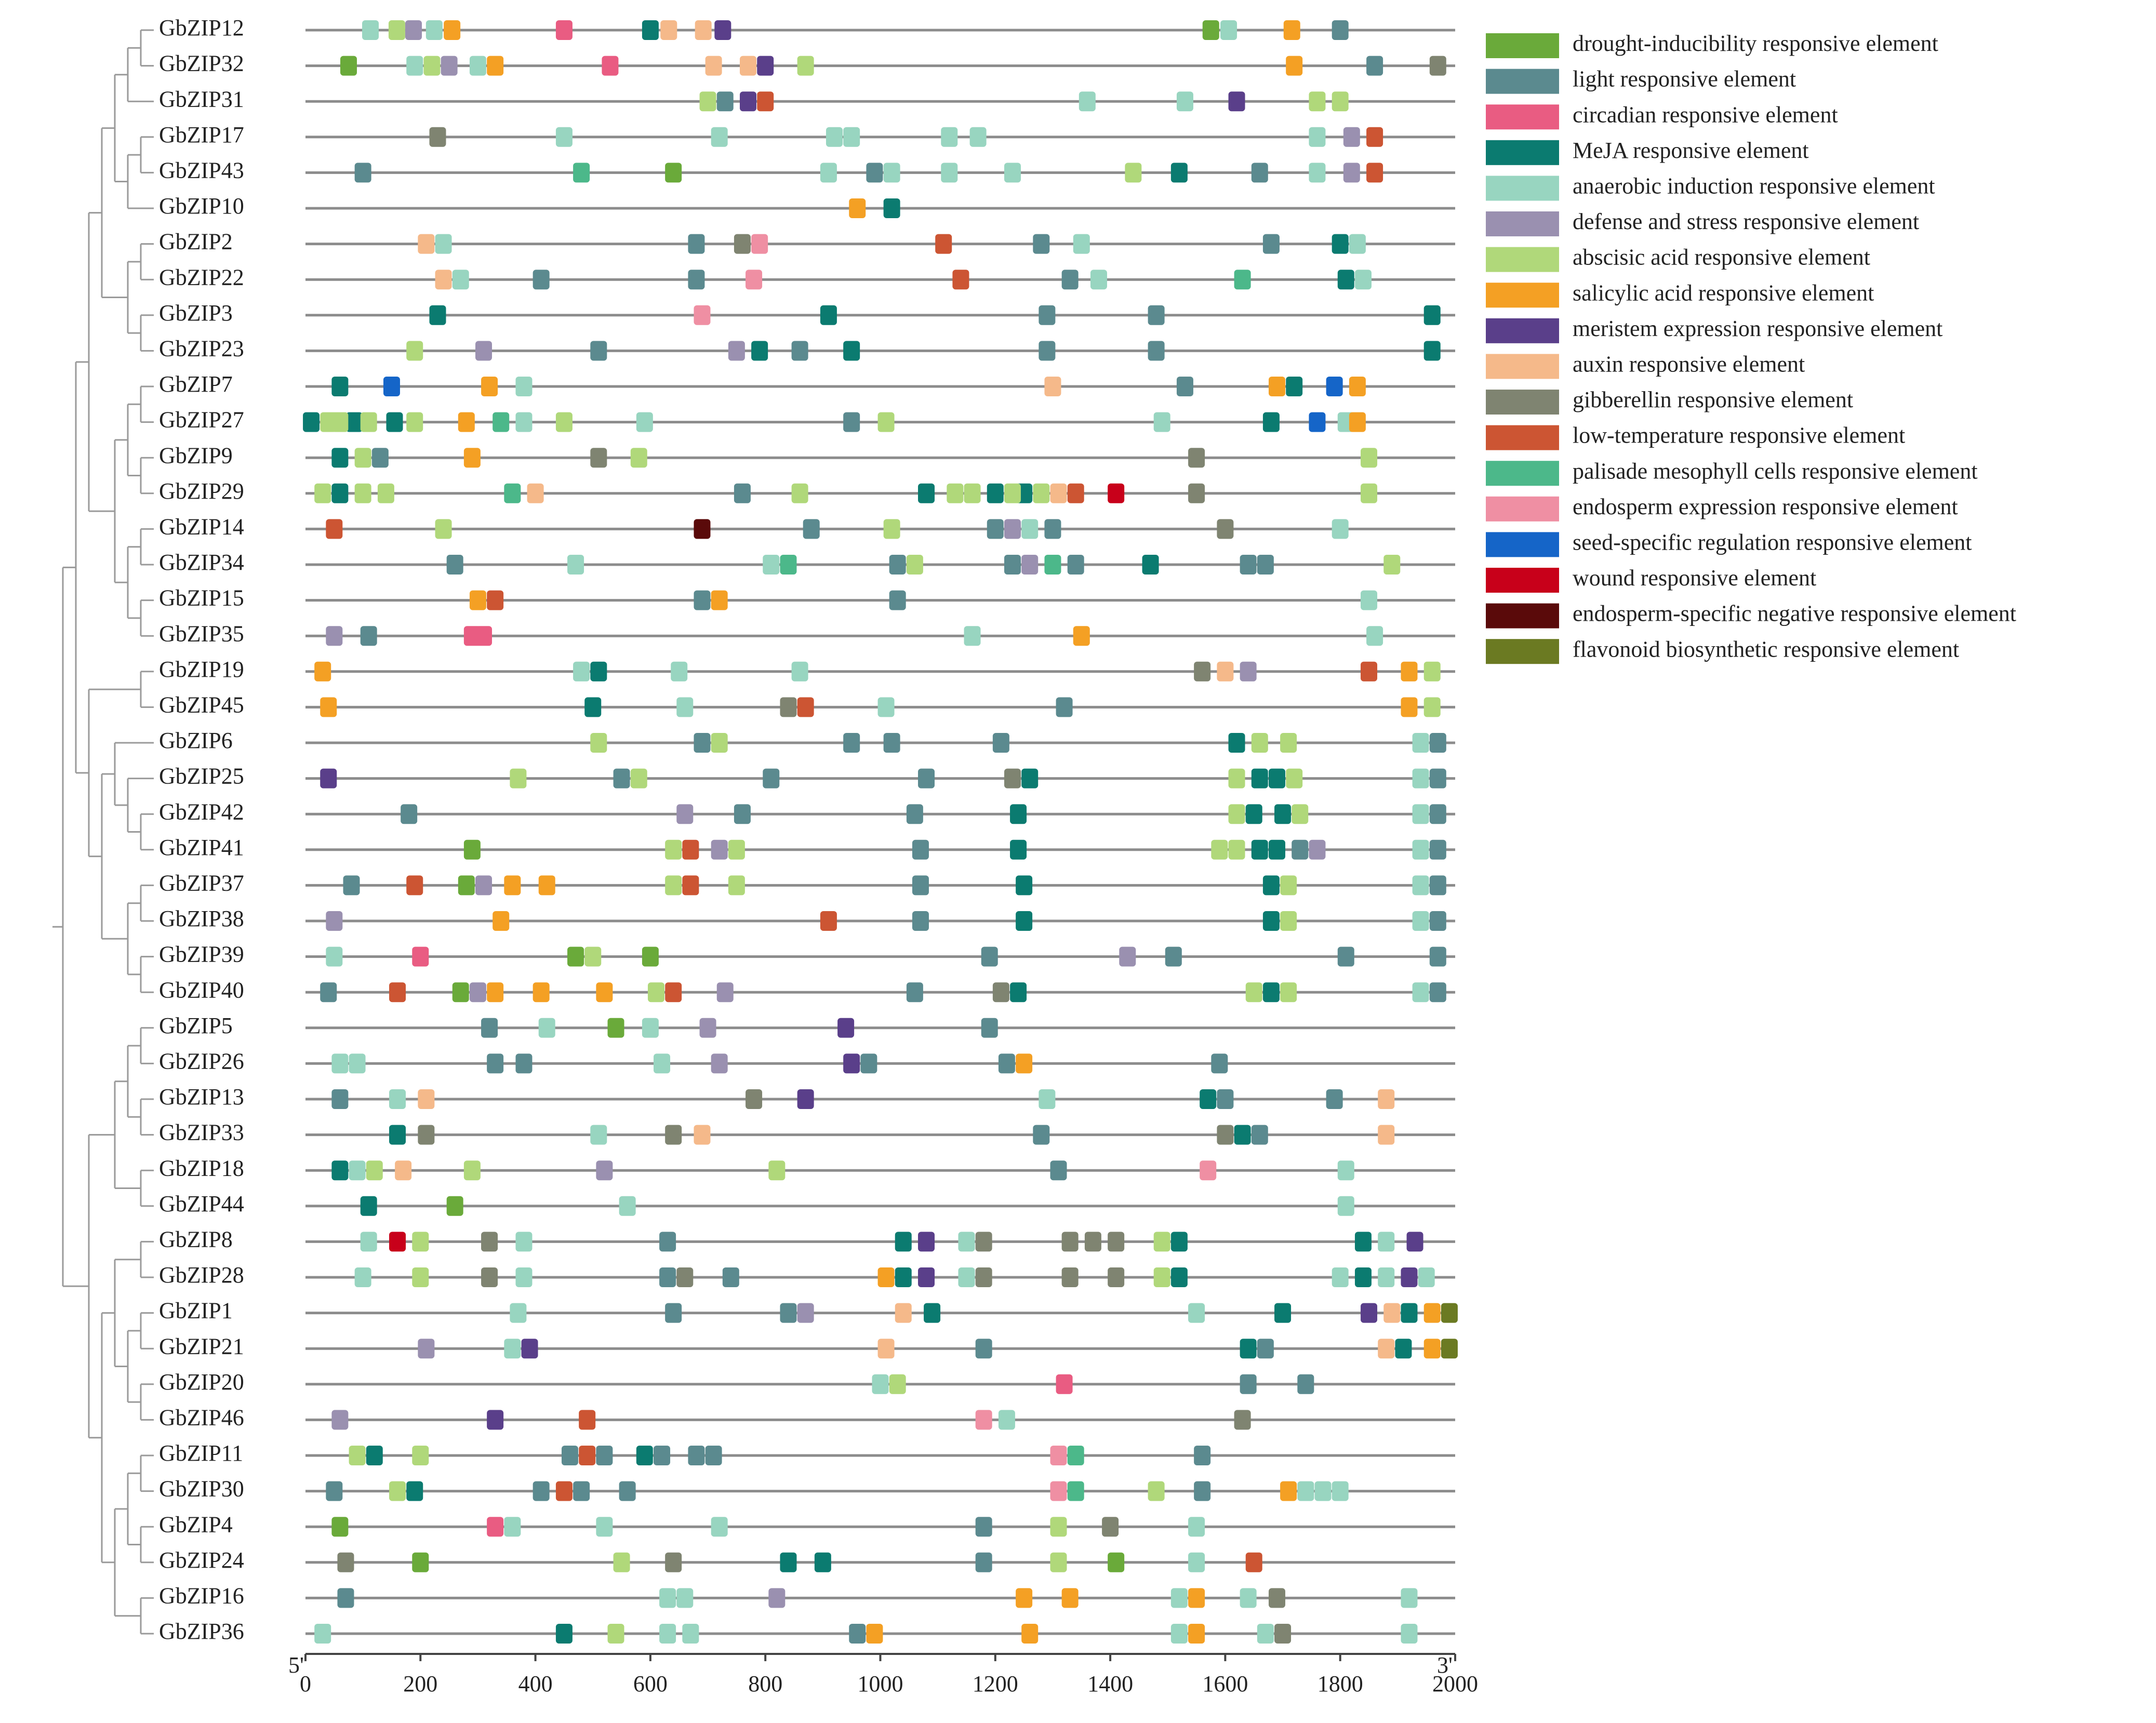  I want to click on gene-label: GbZIP46, so click(201, 1417).